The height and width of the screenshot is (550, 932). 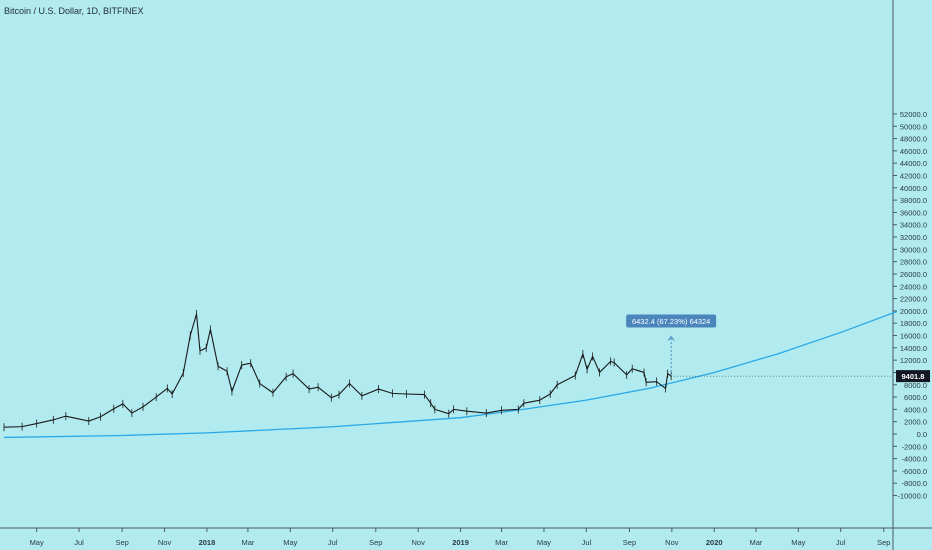 I want to click on y-tick-label: 6000.0, so click(x=915, y=397).